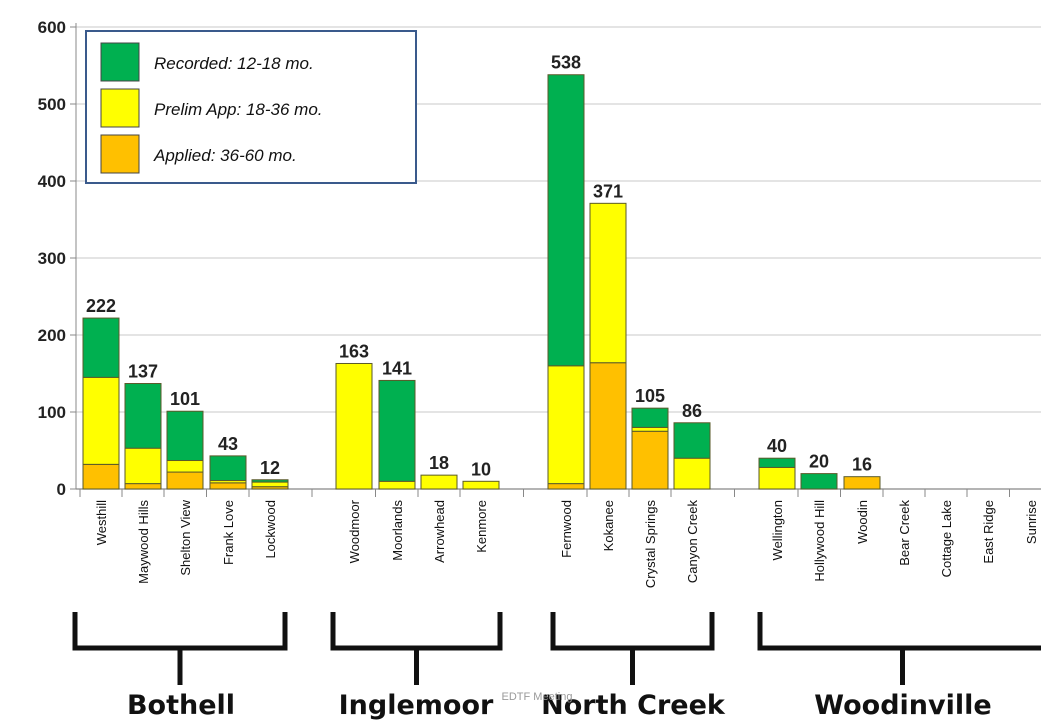  I want to click on total-label: 20, so click(819, 462).